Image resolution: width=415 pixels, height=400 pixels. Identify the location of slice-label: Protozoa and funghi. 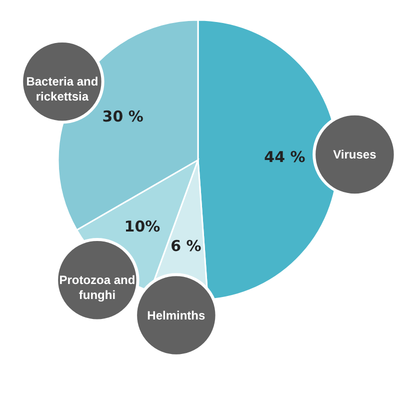
(97, 287).